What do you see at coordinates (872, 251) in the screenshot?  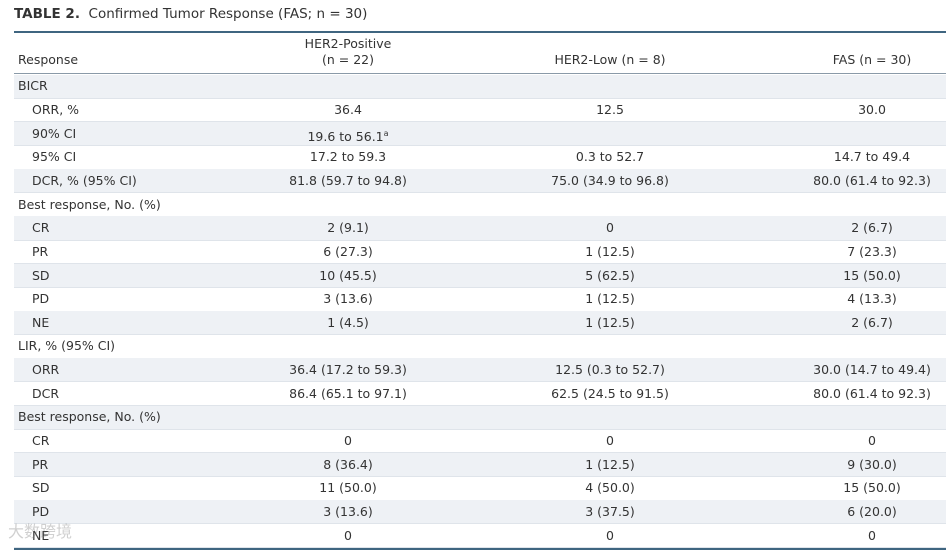 I see `table-cell: 7 (23.3)` at bounding box center [872, 251].